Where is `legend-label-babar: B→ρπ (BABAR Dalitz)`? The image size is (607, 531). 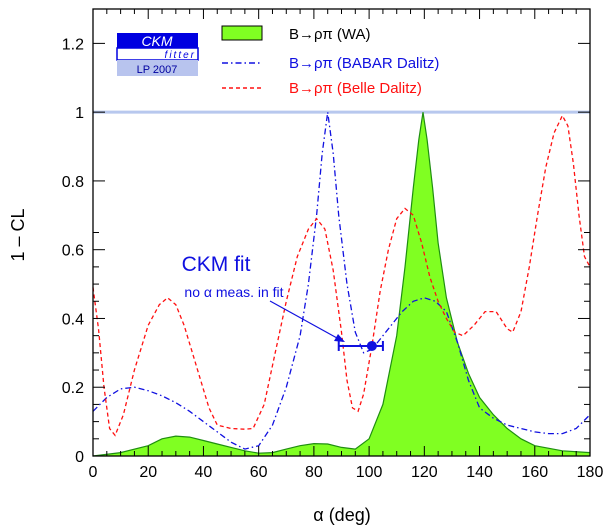
legend-label-babar: B→ρπ (BABAR Dalitz) is located at coordinates (364, 63).